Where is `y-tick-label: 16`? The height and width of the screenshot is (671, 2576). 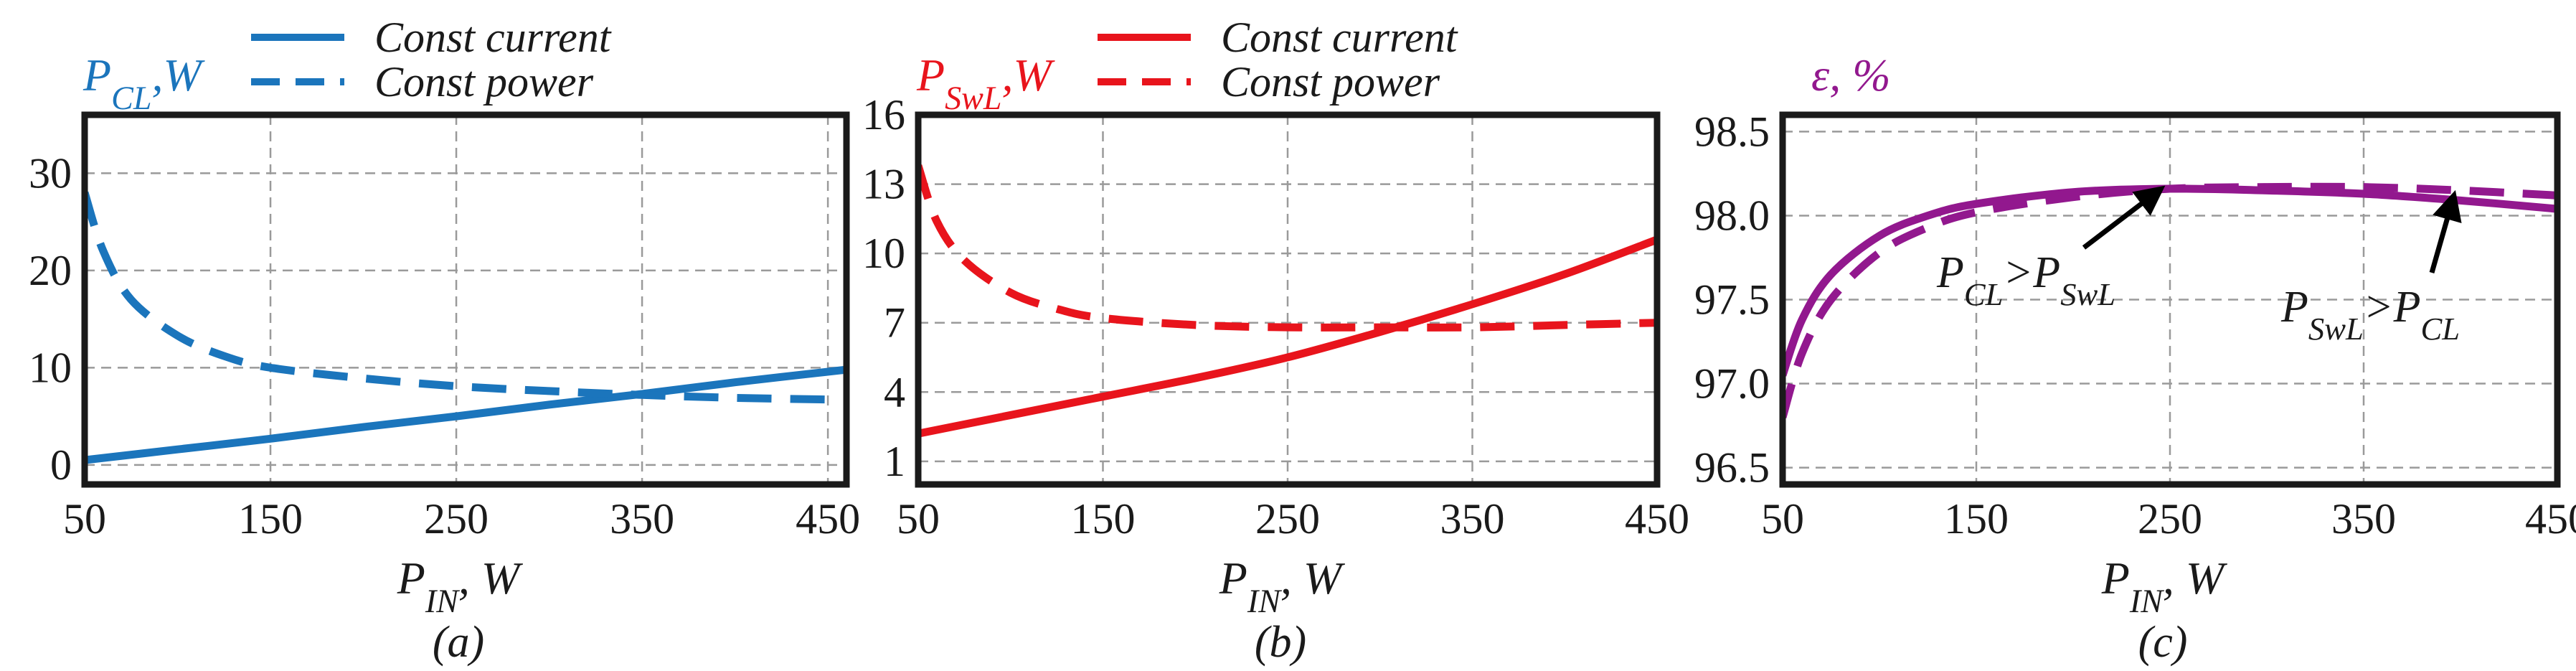
y-tick-label: 16 is located at coordinates (883, 115).